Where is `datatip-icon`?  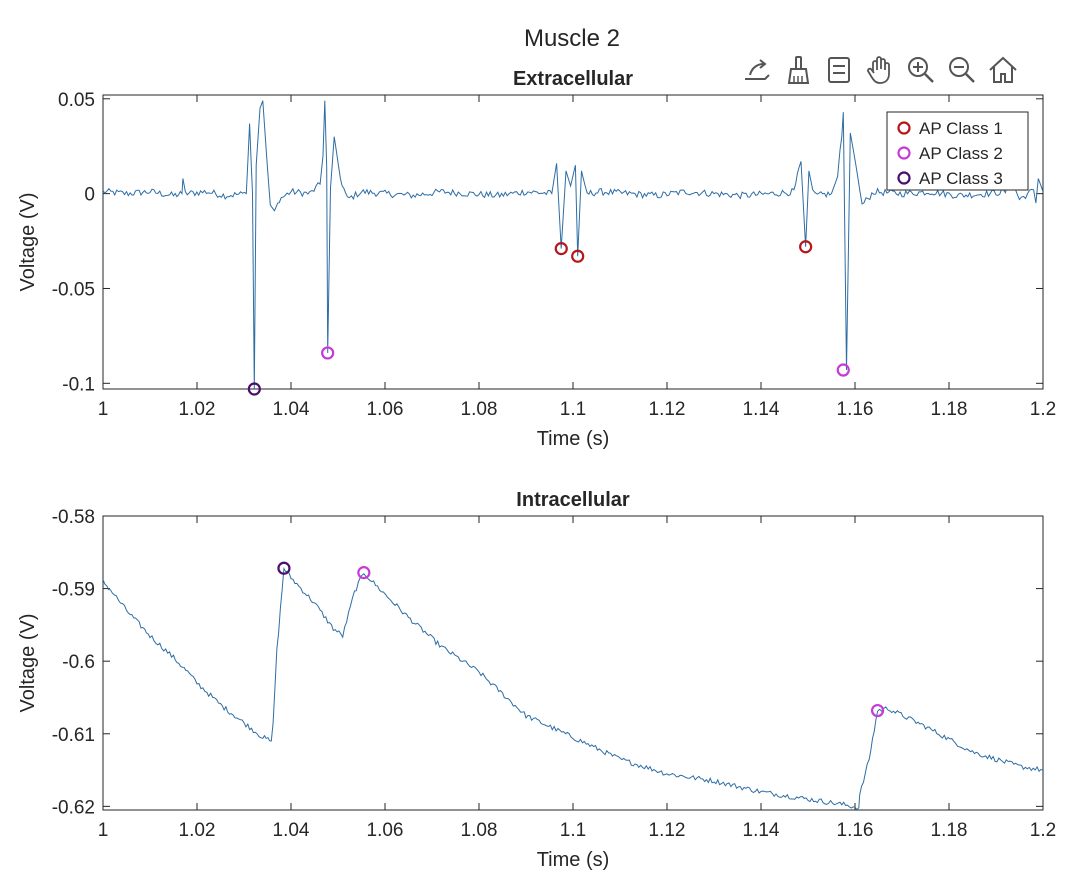 datatip-icon is located at coordinates (838, 70).